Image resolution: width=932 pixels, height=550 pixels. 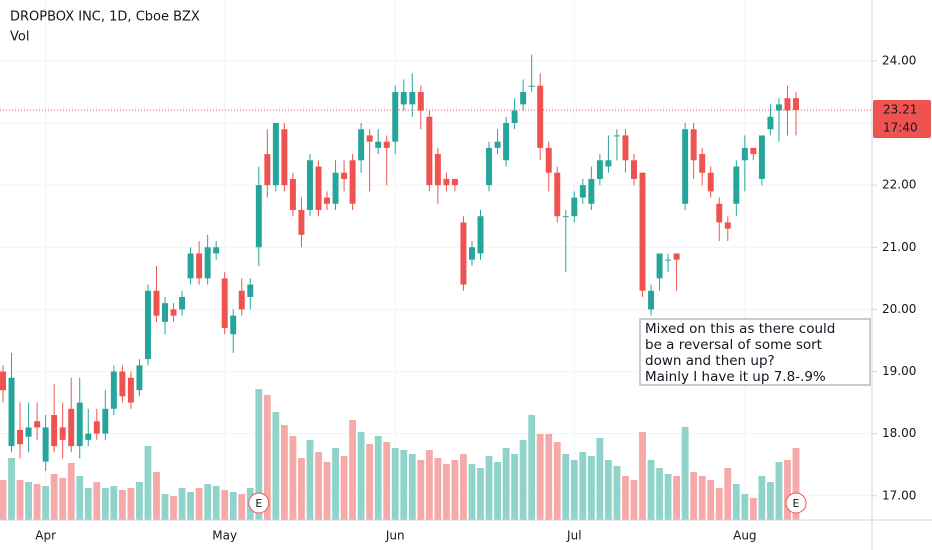 What do you see at coordinates (19, 37) in the screenshot?
I see `volume-label: Vol` at bounding box center [19, 37].